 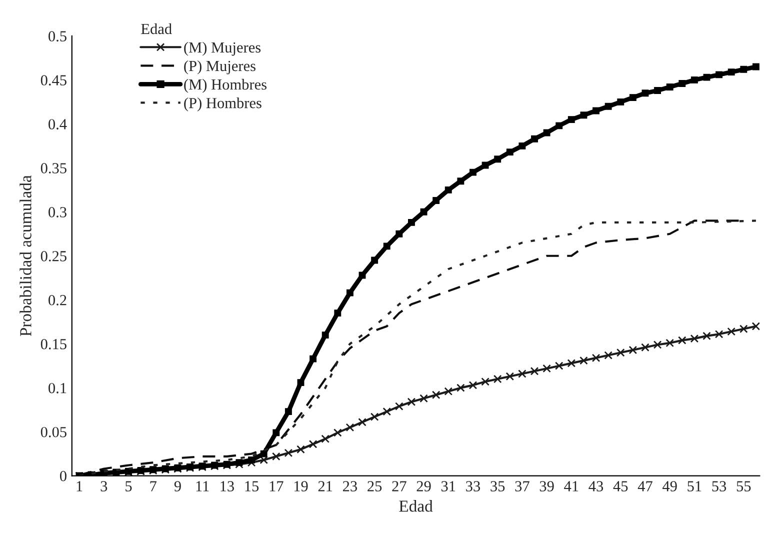 What do you see at coordinates (473, 486) in the screenshot?
I see `x-tick-label: 33` at bounding box center [473, 486].